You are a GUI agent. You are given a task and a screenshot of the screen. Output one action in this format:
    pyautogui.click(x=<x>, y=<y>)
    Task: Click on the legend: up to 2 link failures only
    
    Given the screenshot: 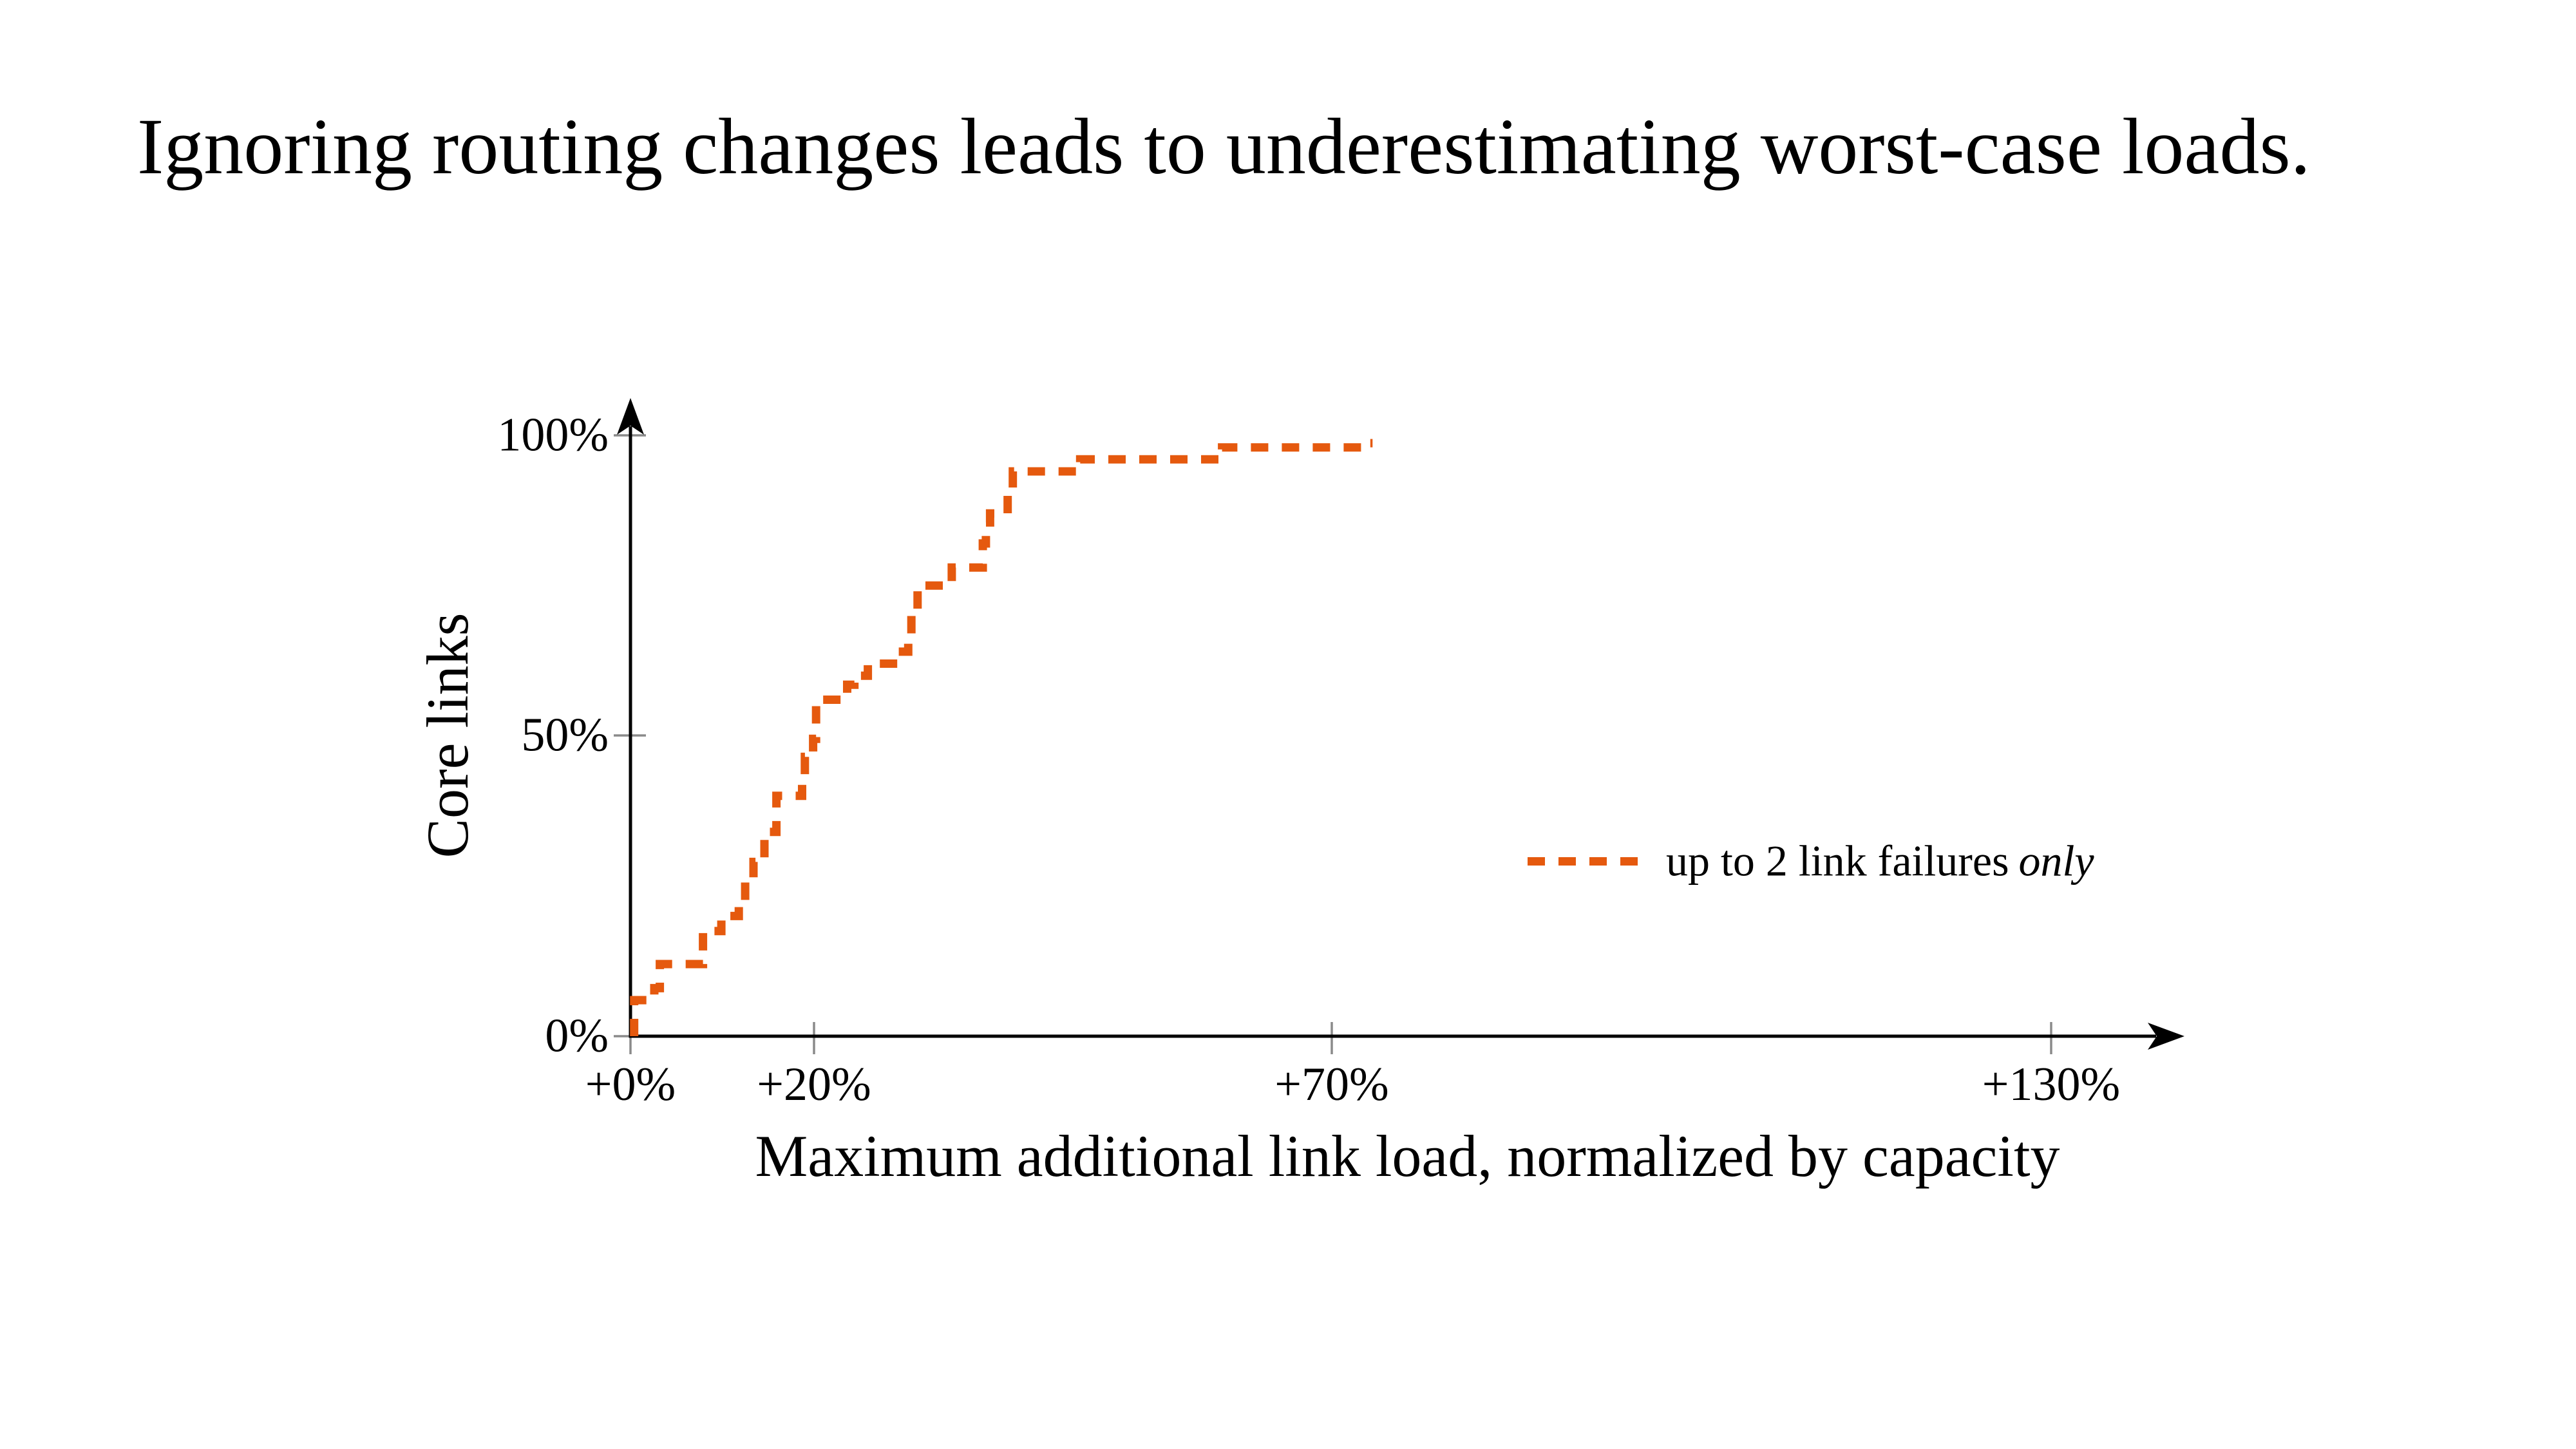 What is the action you would take?
    pyautogui.click(x=1811, y=861)
    